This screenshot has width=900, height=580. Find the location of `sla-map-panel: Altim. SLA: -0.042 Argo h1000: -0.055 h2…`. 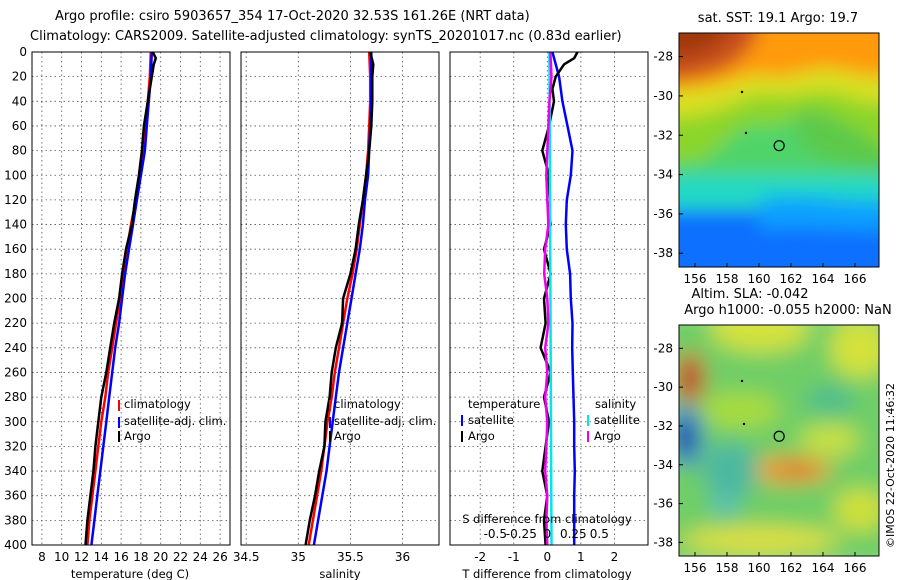

sla-map-panel: Altim. SLA: -0.042 Argo h1000: -0.055 h2… is located at coordinates (772, 431).